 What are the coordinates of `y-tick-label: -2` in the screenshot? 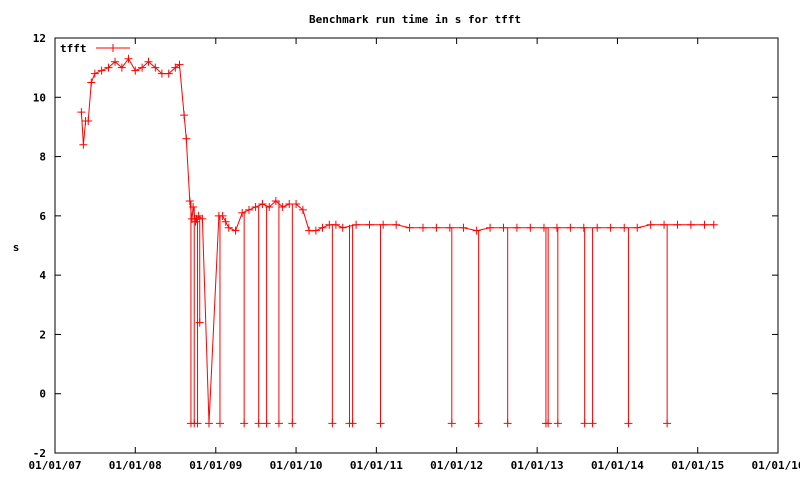 It's located at (39, 453).